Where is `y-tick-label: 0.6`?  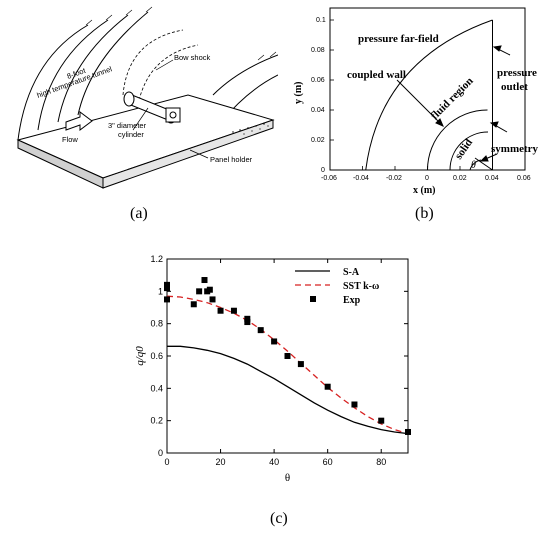
y-tick-label: 0.6 is located at coordinates (156, 356).